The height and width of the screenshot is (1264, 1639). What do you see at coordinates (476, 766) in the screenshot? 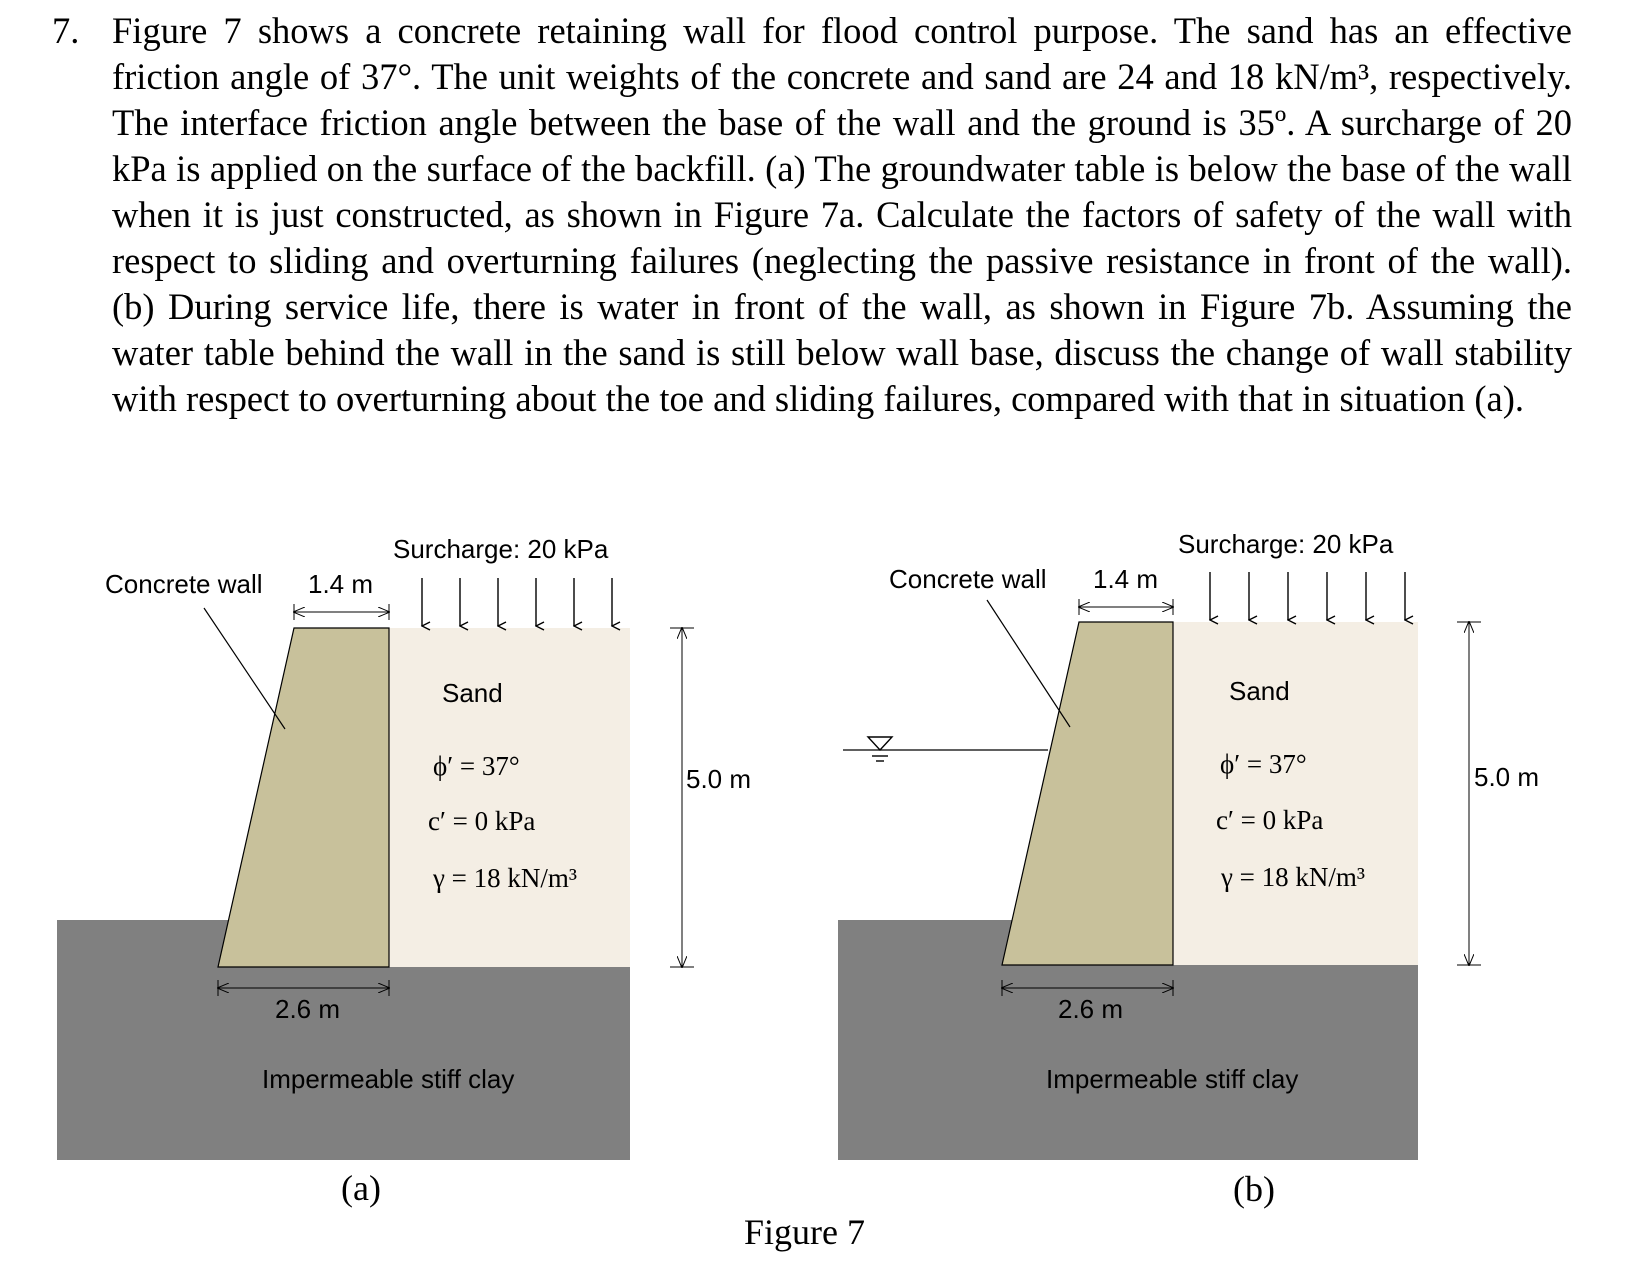
I see `phi-label-a: ϕ′ = 37°` at bounding box center [476, 766].